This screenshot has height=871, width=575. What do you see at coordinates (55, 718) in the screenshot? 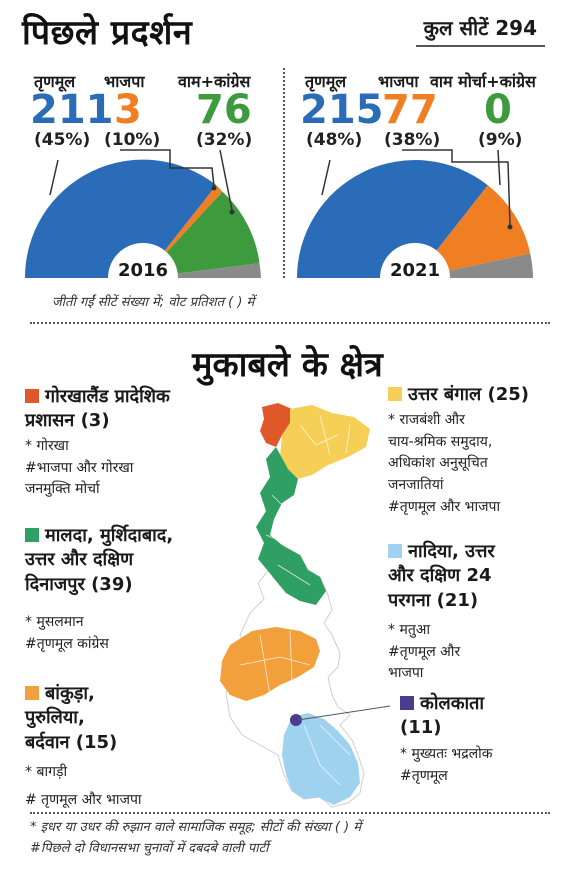
I see `bankura-title-line2: पुरुलिया,` at bounding box center [55, 718].